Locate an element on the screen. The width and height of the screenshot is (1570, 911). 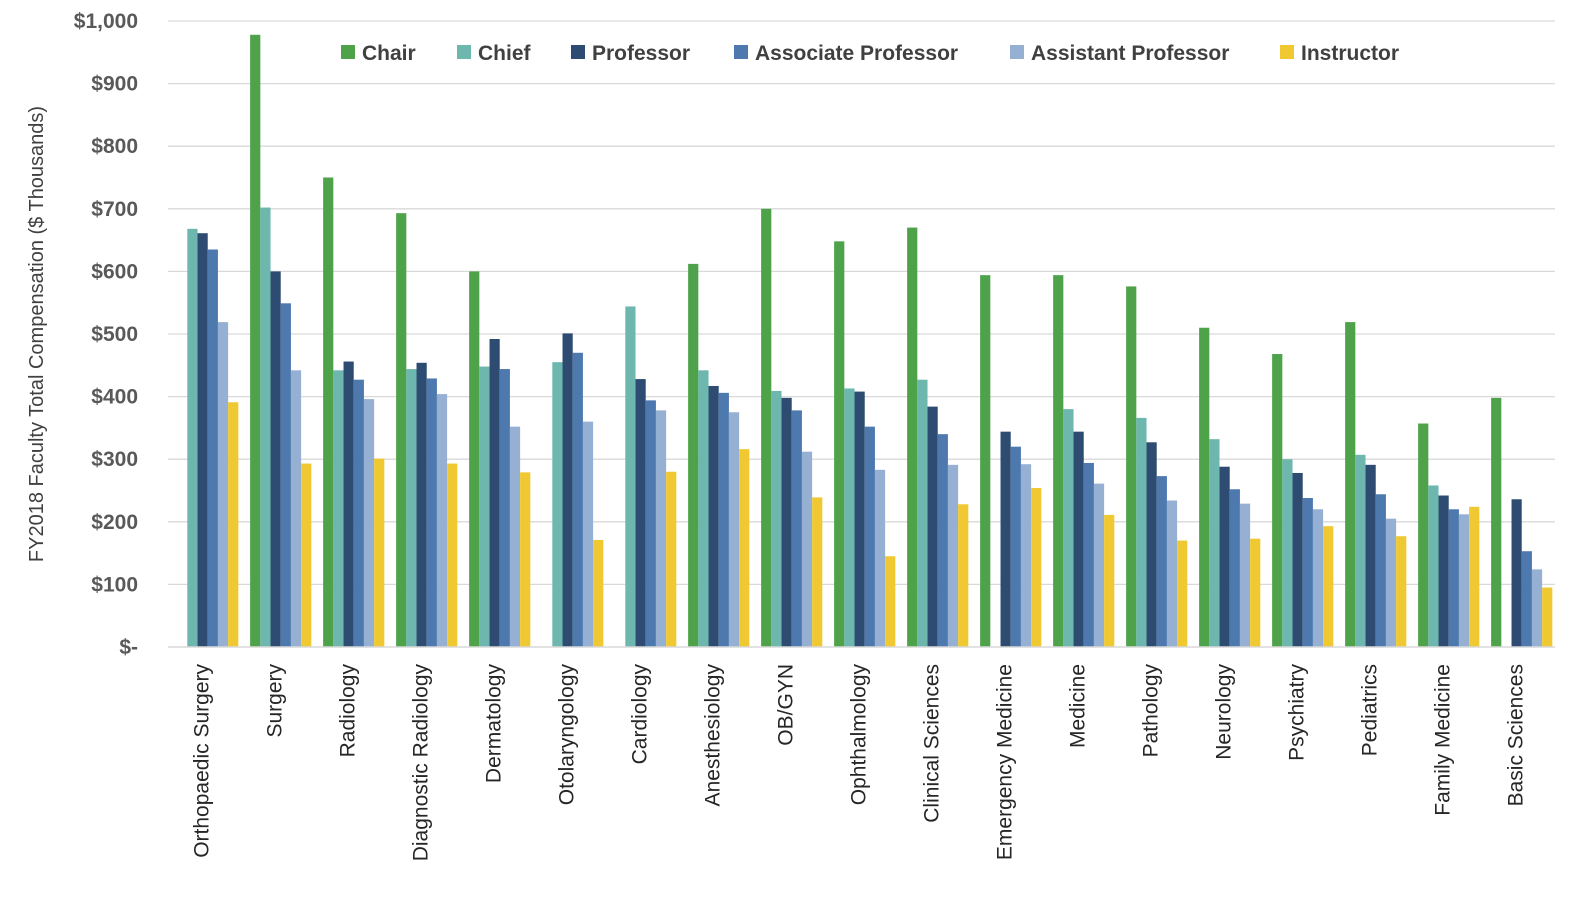
x-tick-label: Neurology is located at coordinates (1224, 712).